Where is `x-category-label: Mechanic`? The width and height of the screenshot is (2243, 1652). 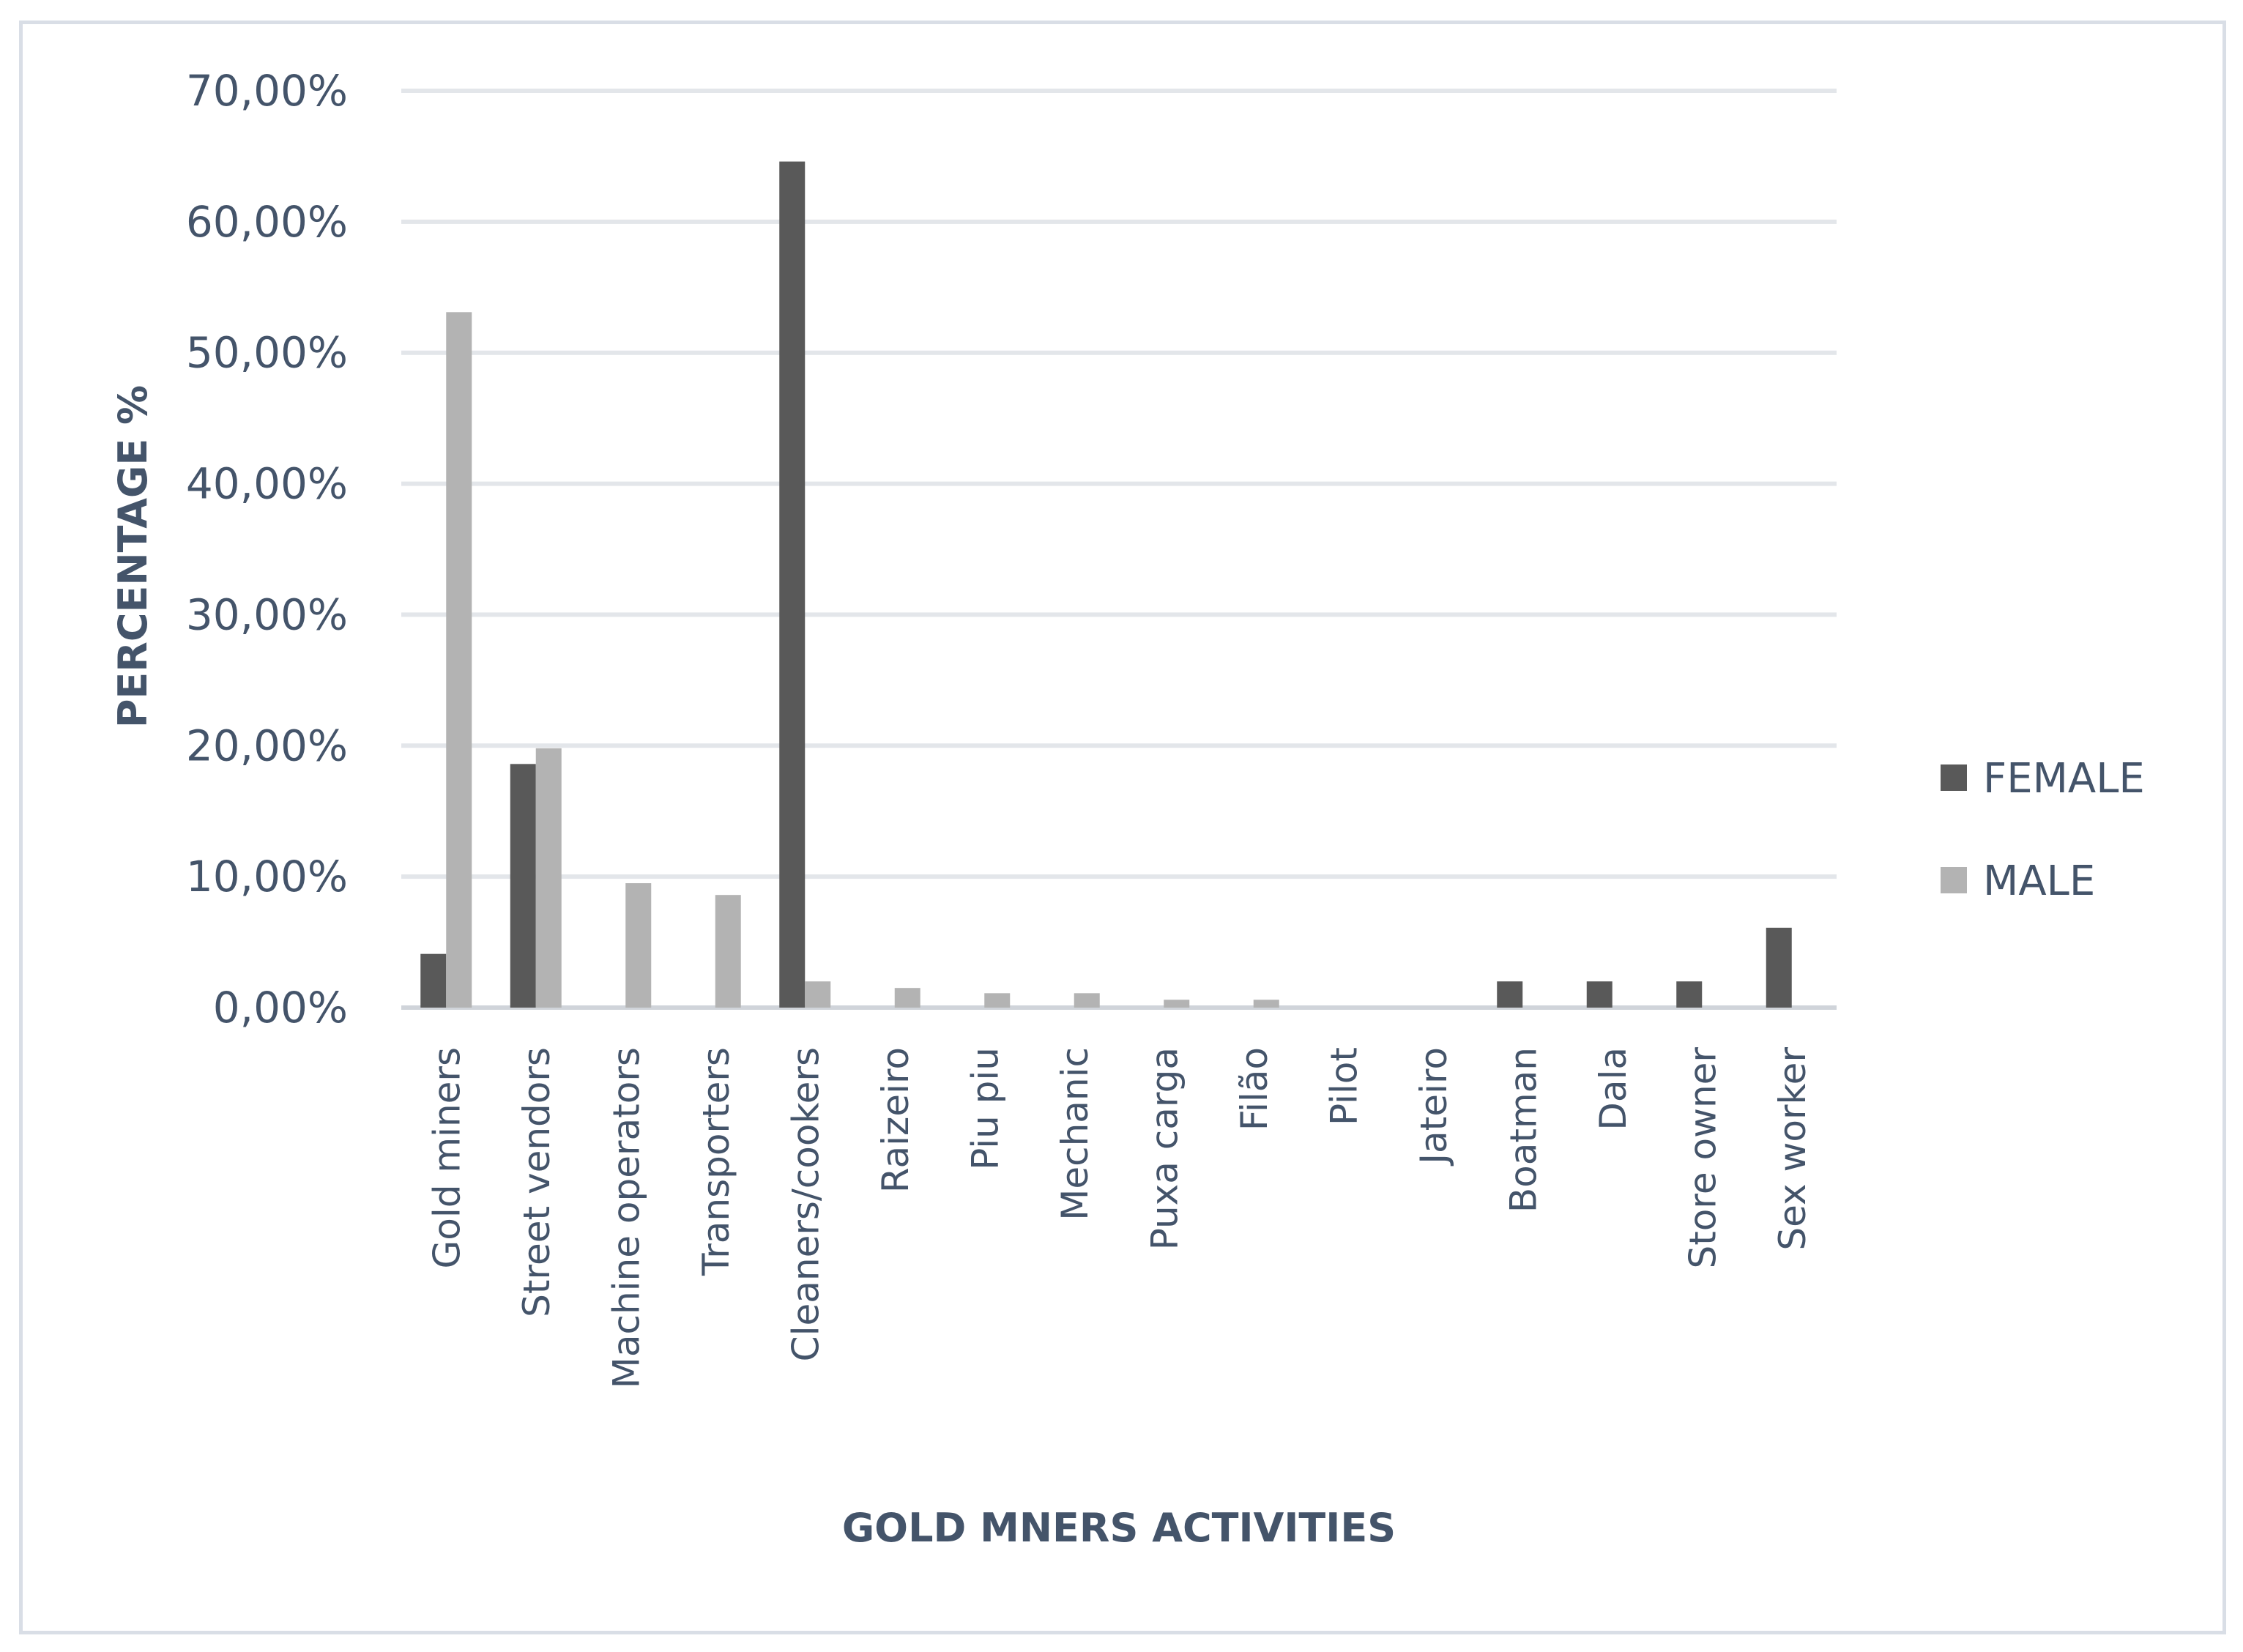 x-category-label: Mechanic is located at coordinates (1075, 1134).